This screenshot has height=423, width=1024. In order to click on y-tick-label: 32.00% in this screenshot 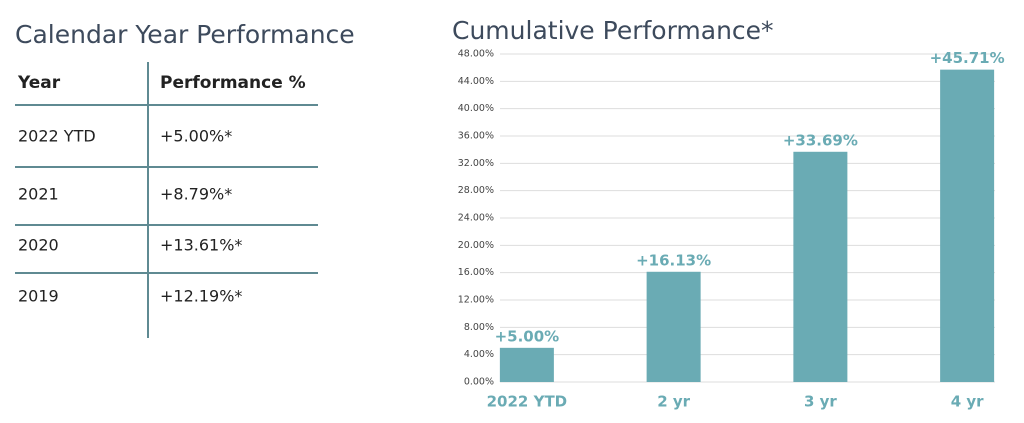, I will do `click(476, 163)`.